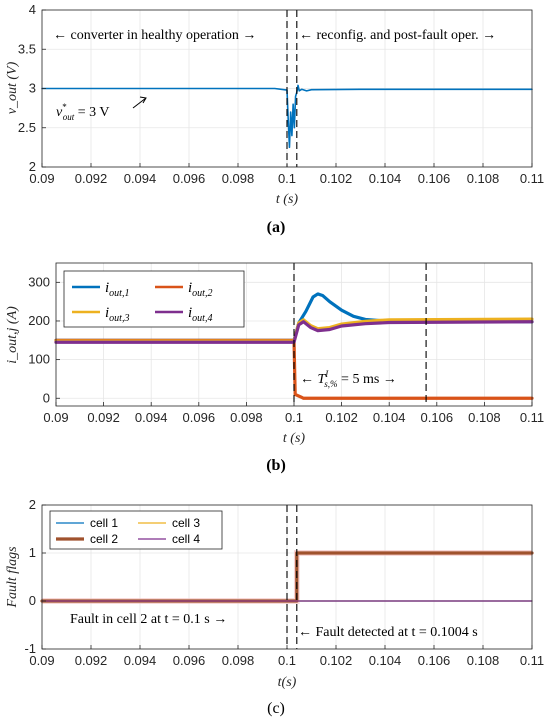 The height and width of the screenshot is (725, 550). What do you see at coordinates (199, 417) in the screenshot?
I see `xtick-label-b-3: 0.096` at bounding box center [199, 417].